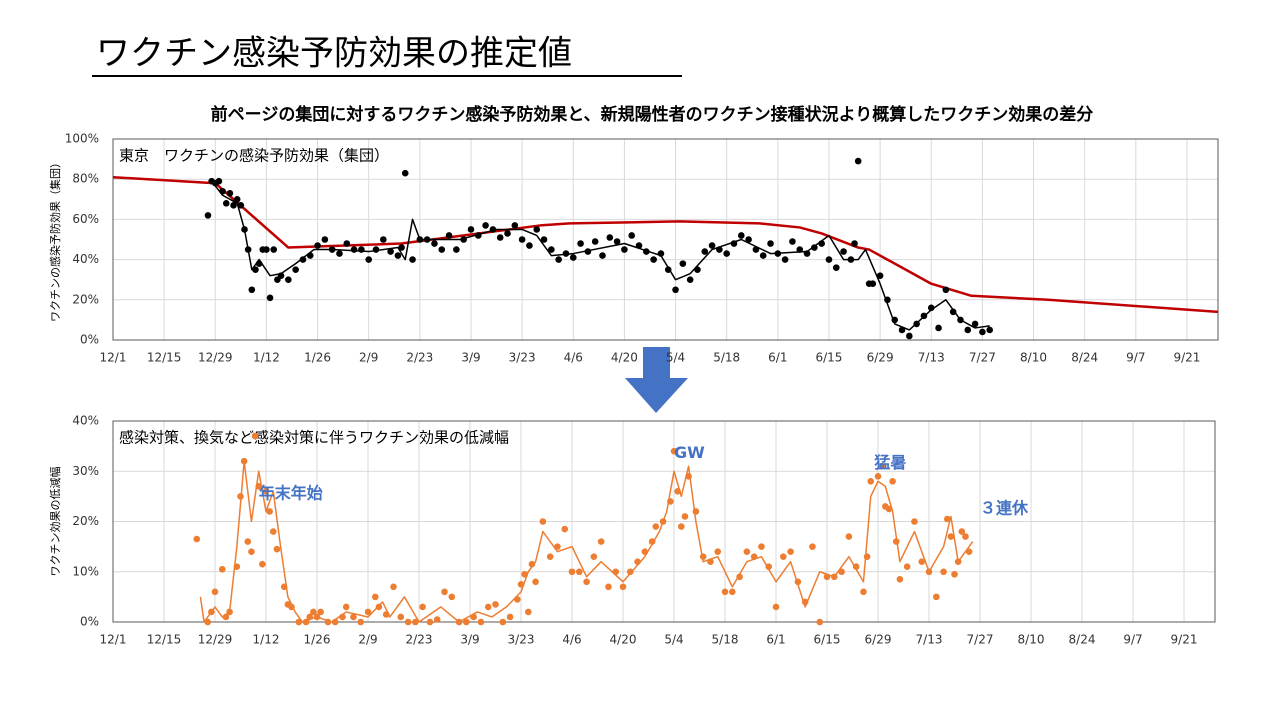  I want to click on down-arrow, so click(656, 380).